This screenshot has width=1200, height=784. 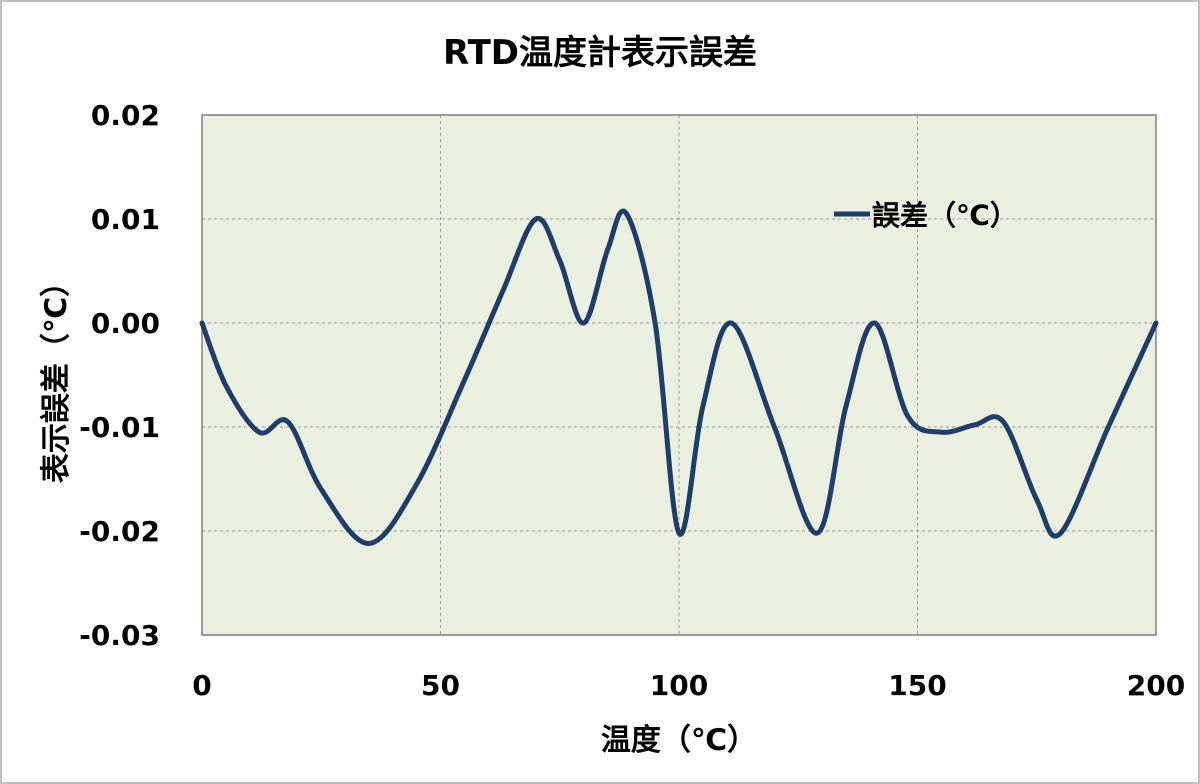 What do you see at coordinates (600, 53) in the screenshot?
I see `chart-title: RTD温度計表示誤差` at bounding box center [600, 53].